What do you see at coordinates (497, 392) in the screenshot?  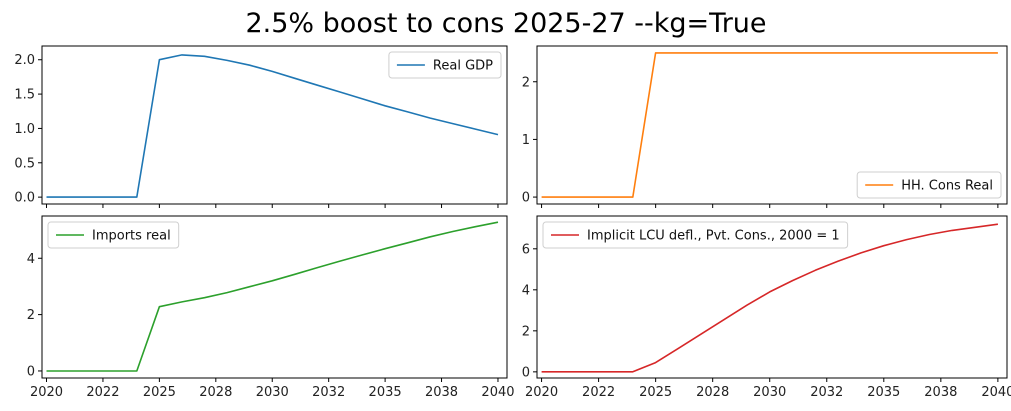 I see `subplot-2-xtick-label: 2040` at bounding box center [497, 392].